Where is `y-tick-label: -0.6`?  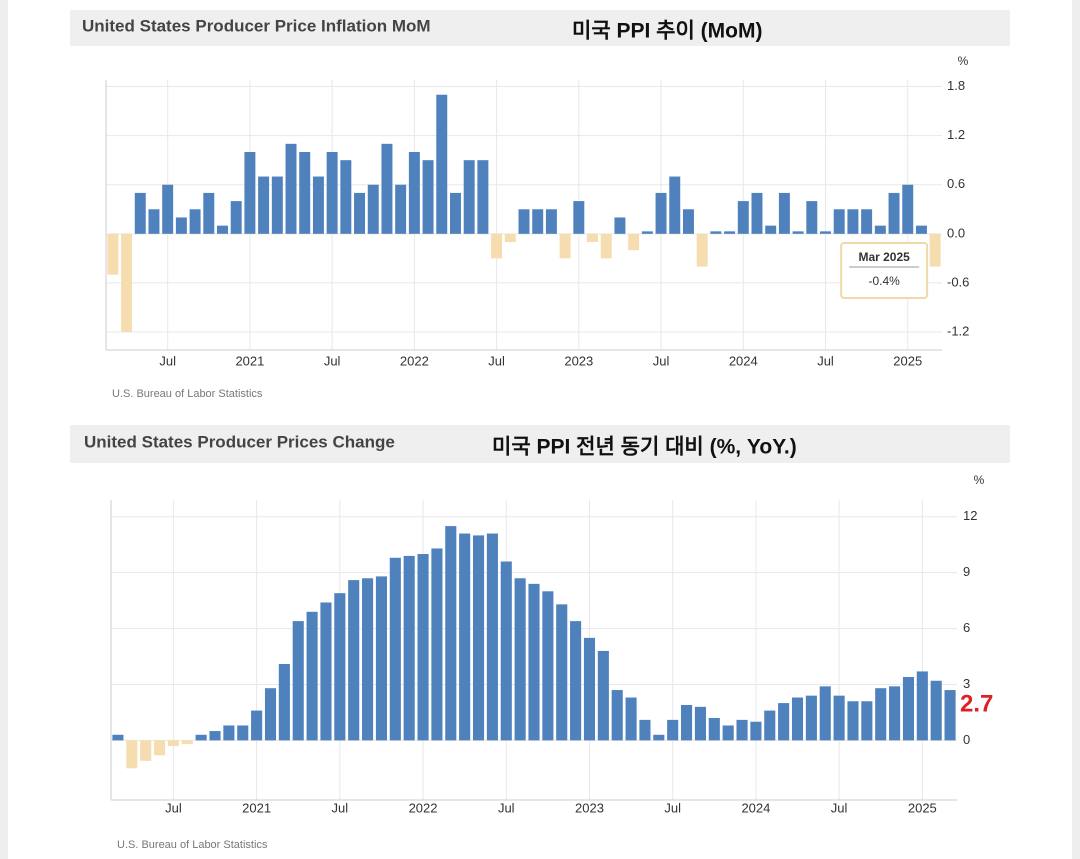 y-tick-label: -0.6 is located at coordinates (958, 281).